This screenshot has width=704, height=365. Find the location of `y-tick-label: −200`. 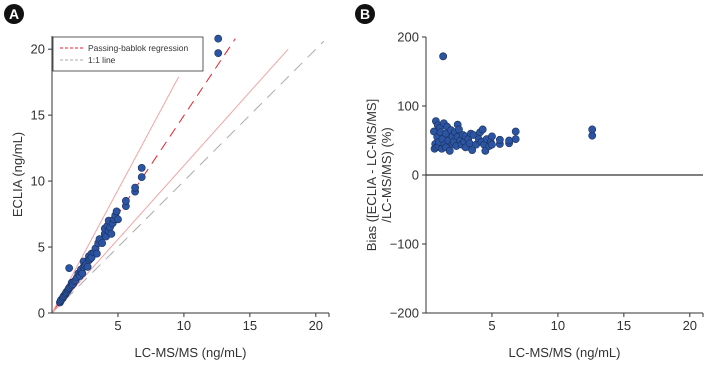

y-tick-label: −200 is located at coordinates (404, 313).